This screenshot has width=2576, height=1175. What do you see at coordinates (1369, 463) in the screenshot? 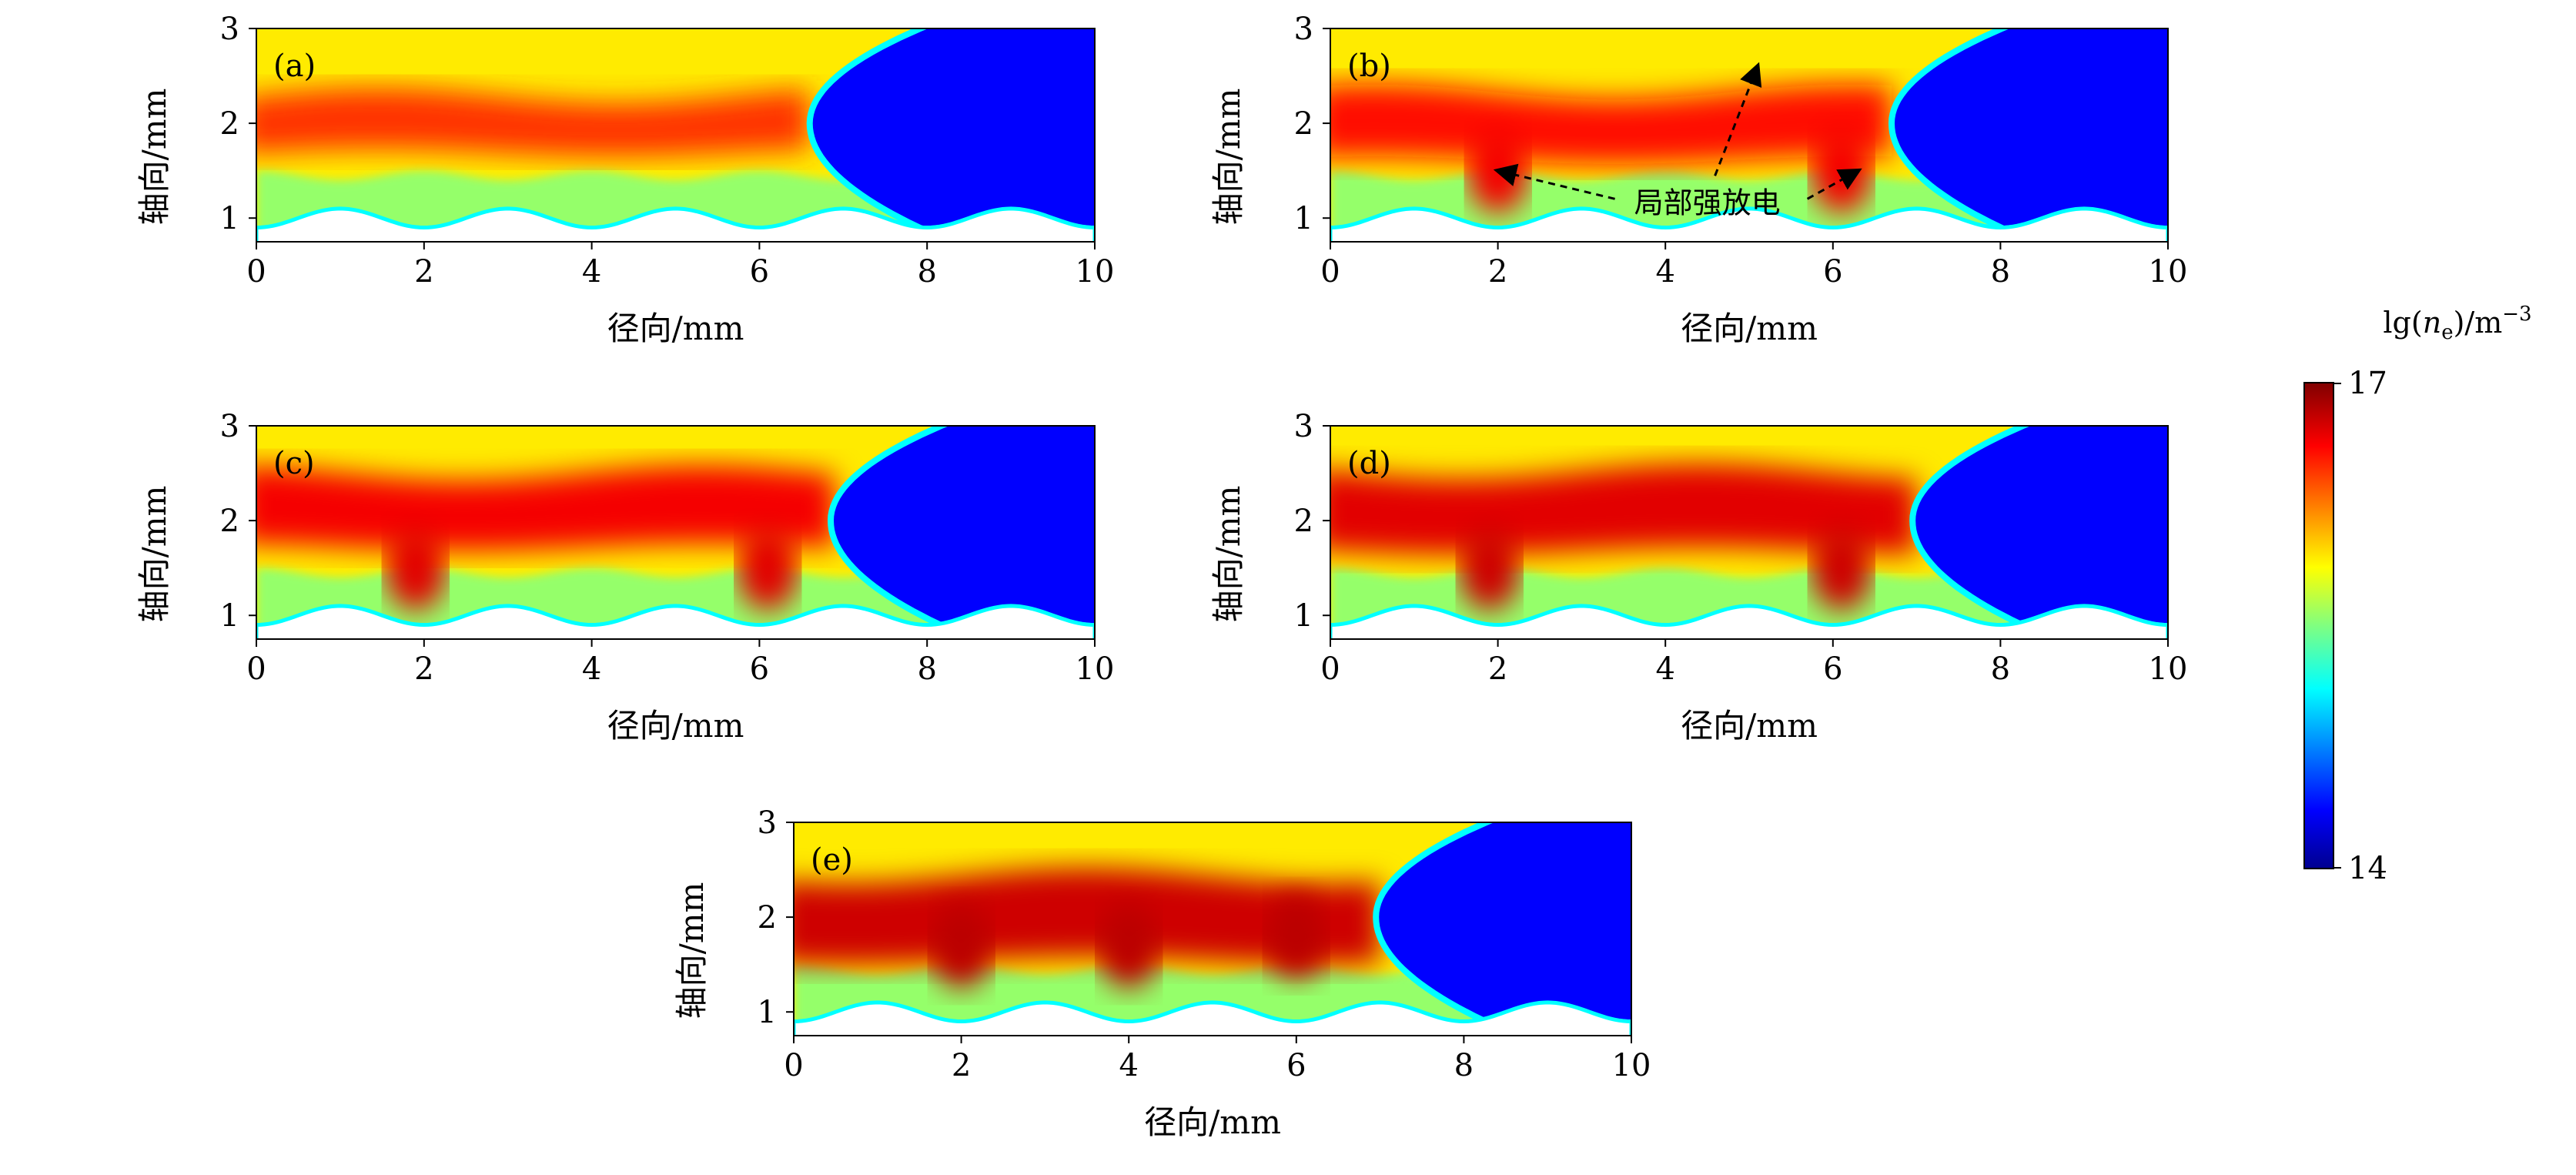
I see `panel-label: (d)` at bounding box center [1369, 463].